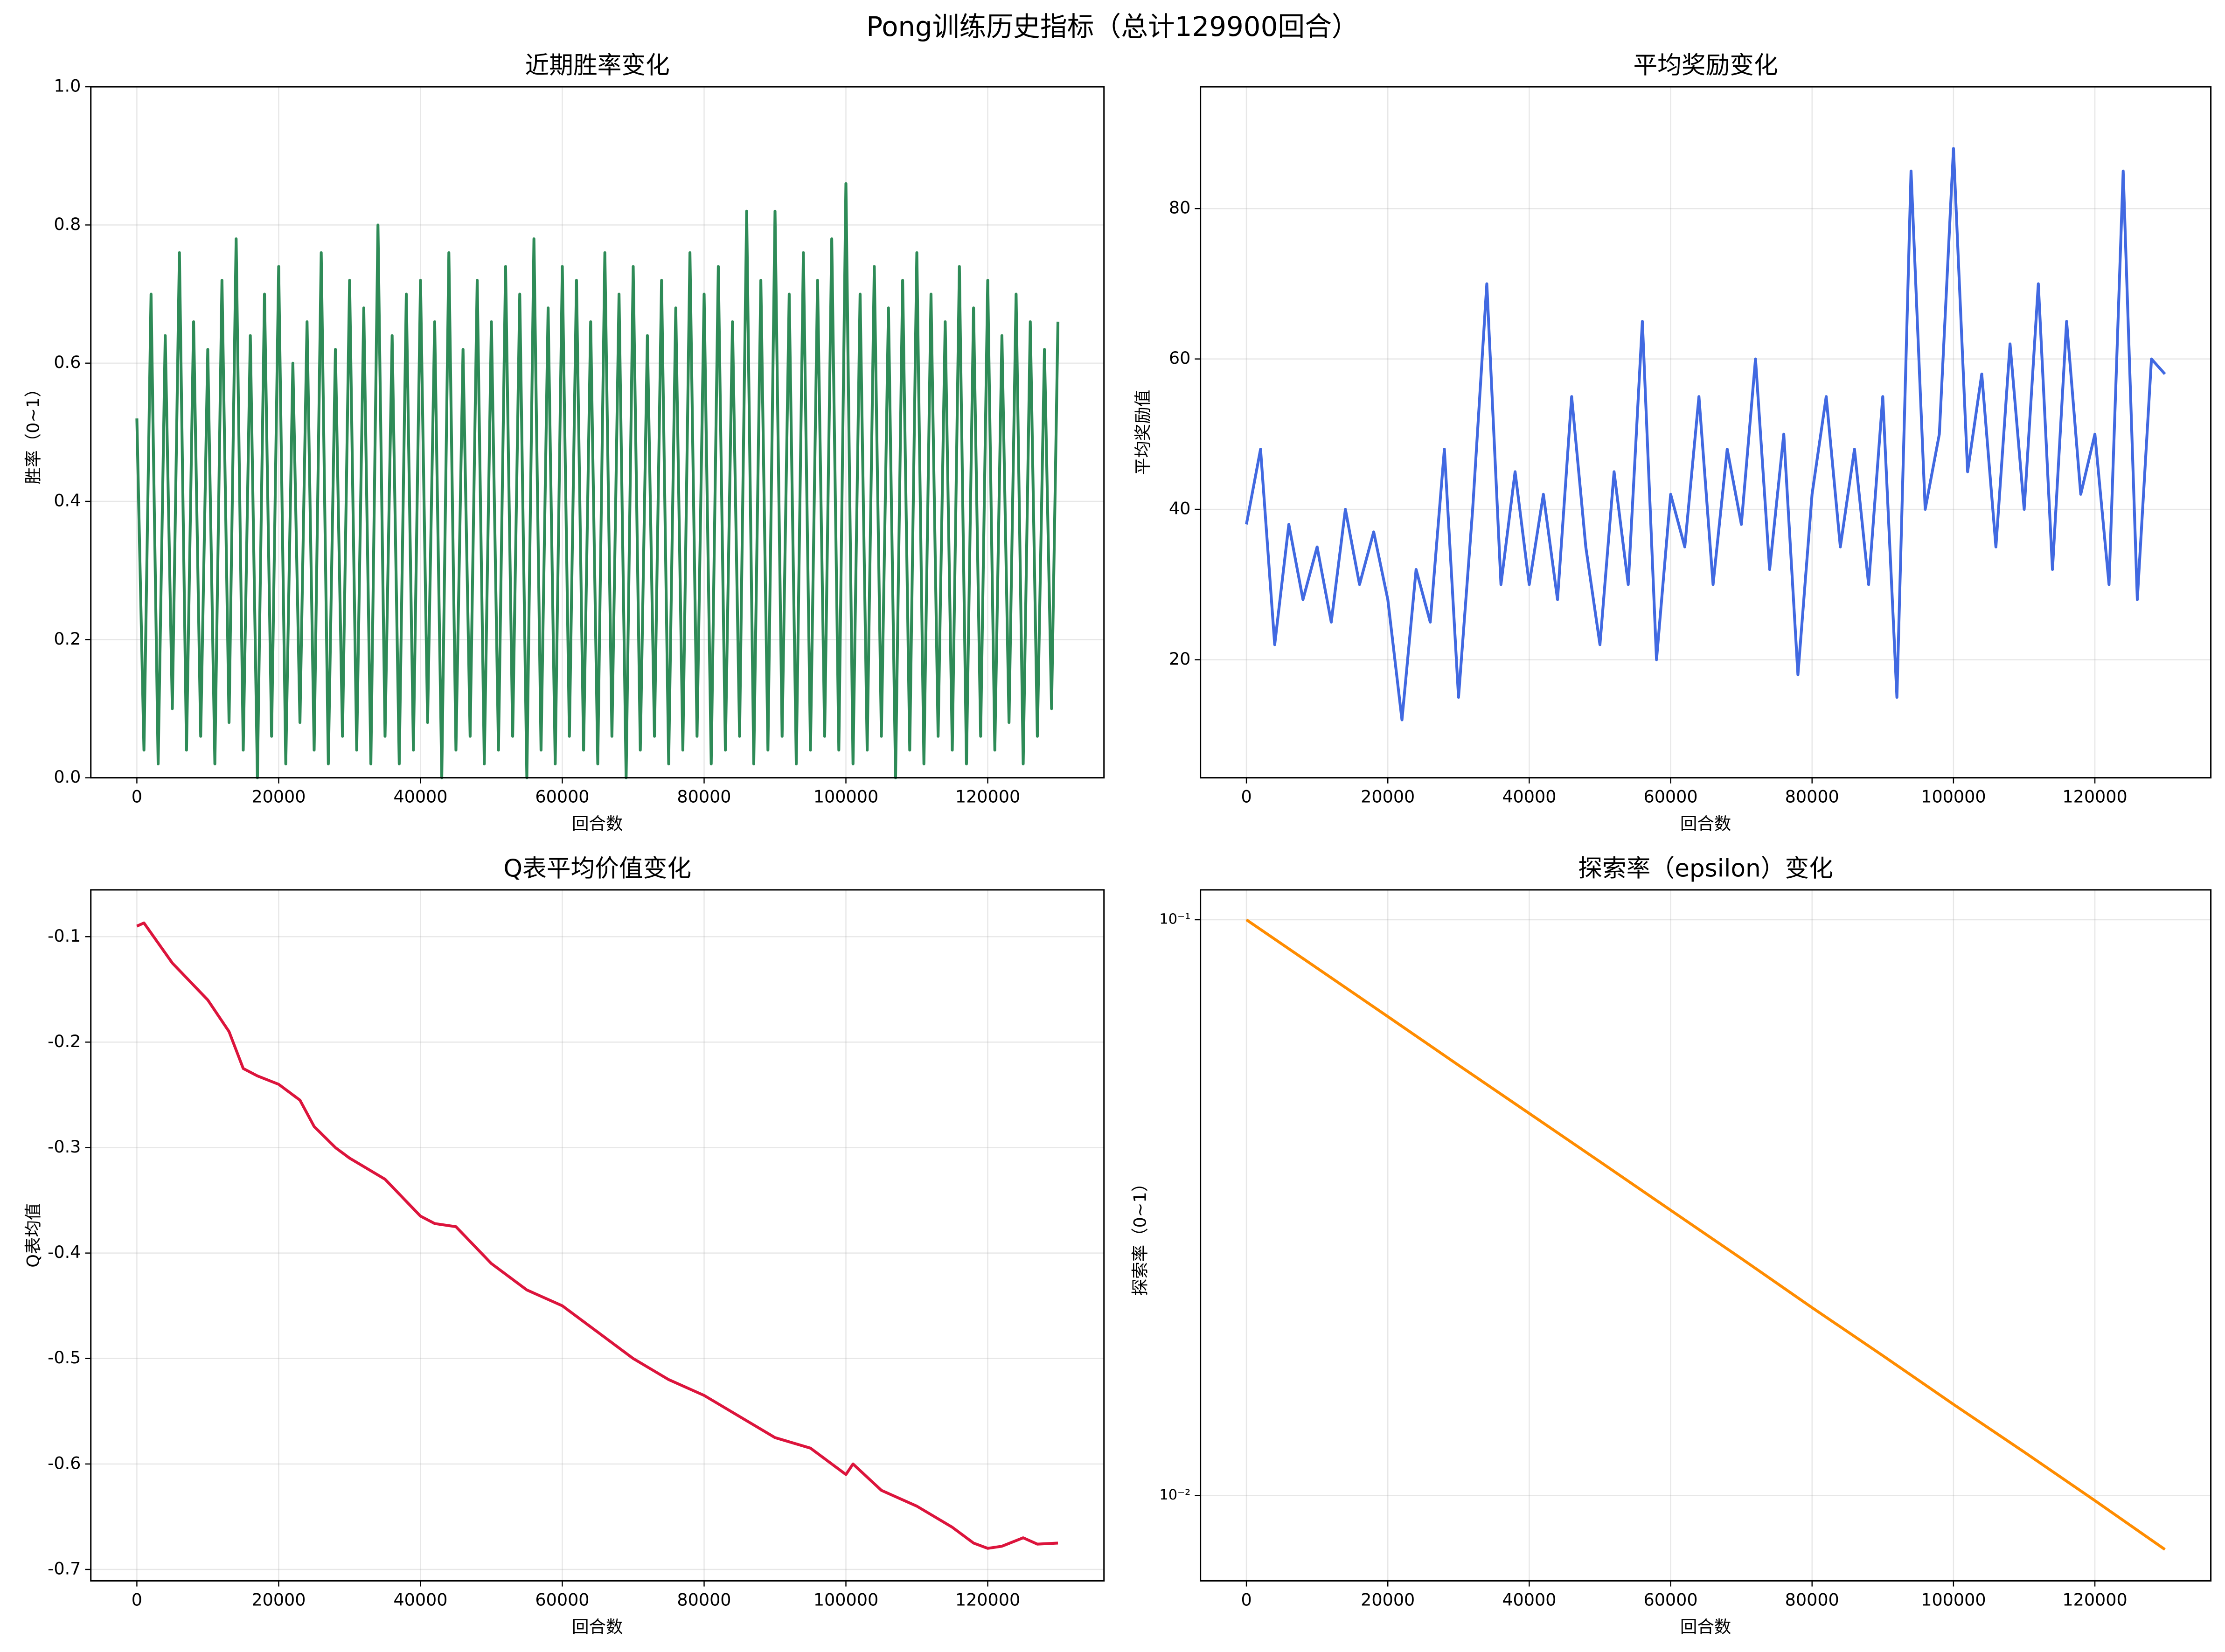 This screenshot has height=1652, width=2225. Describe the element at coordinates (1179, 358) in the screenshot. I see `y-tick-label: 60` at that location.